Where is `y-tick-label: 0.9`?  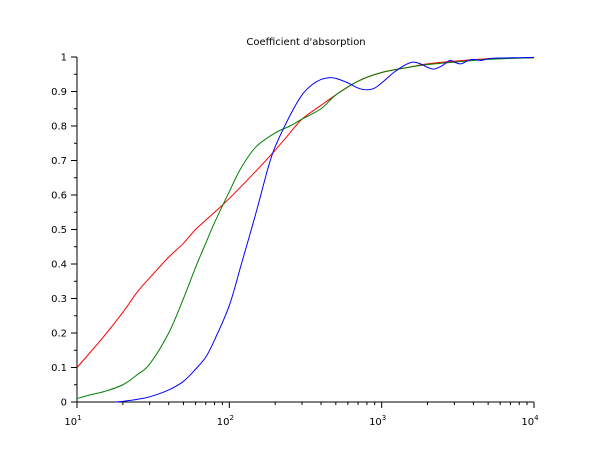 y-tick-label: 0.9 is located at coordinates (59, 92).